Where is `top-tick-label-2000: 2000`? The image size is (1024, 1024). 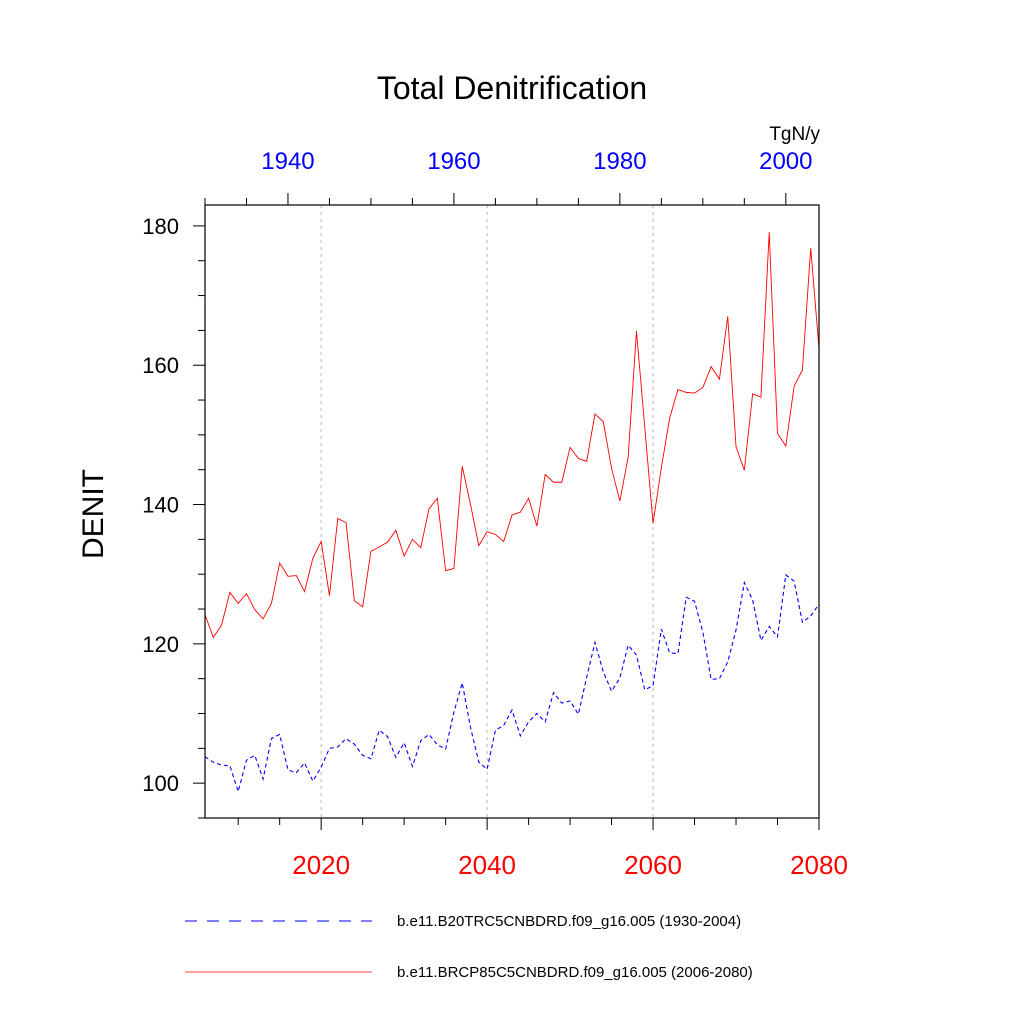
top-tick-label-2000: 2000 is located at coordinates (785, 161).